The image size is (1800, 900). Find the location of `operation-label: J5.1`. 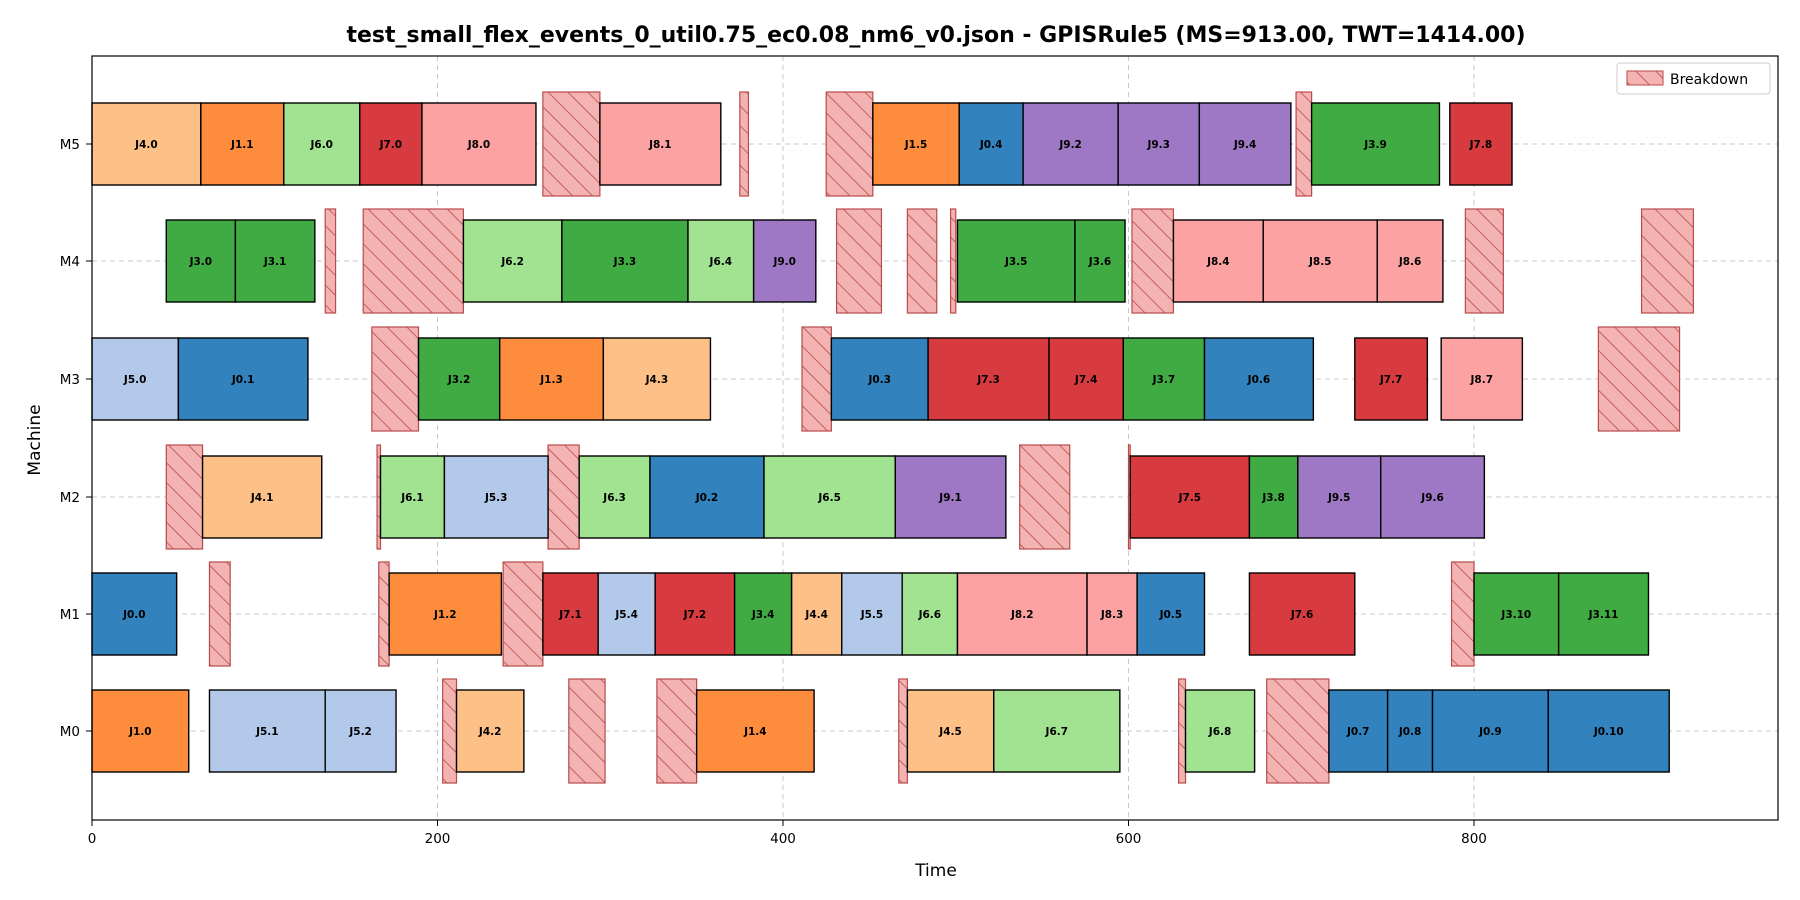

operation-label: J5.1 is located at coordinates (267, 732).